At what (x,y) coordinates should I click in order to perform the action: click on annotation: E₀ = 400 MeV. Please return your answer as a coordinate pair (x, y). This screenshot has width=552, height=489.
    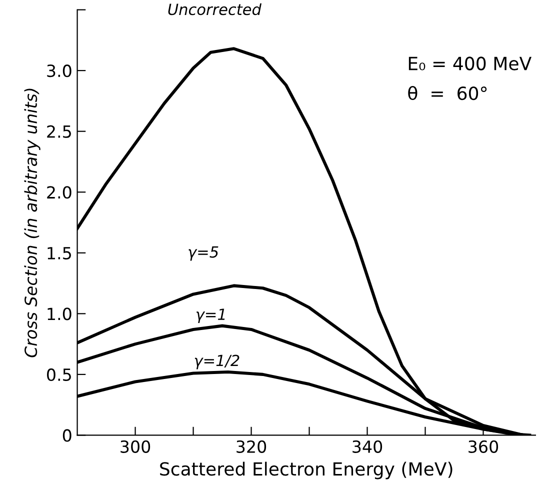
    Looking at the image, I should click on (470, 63).